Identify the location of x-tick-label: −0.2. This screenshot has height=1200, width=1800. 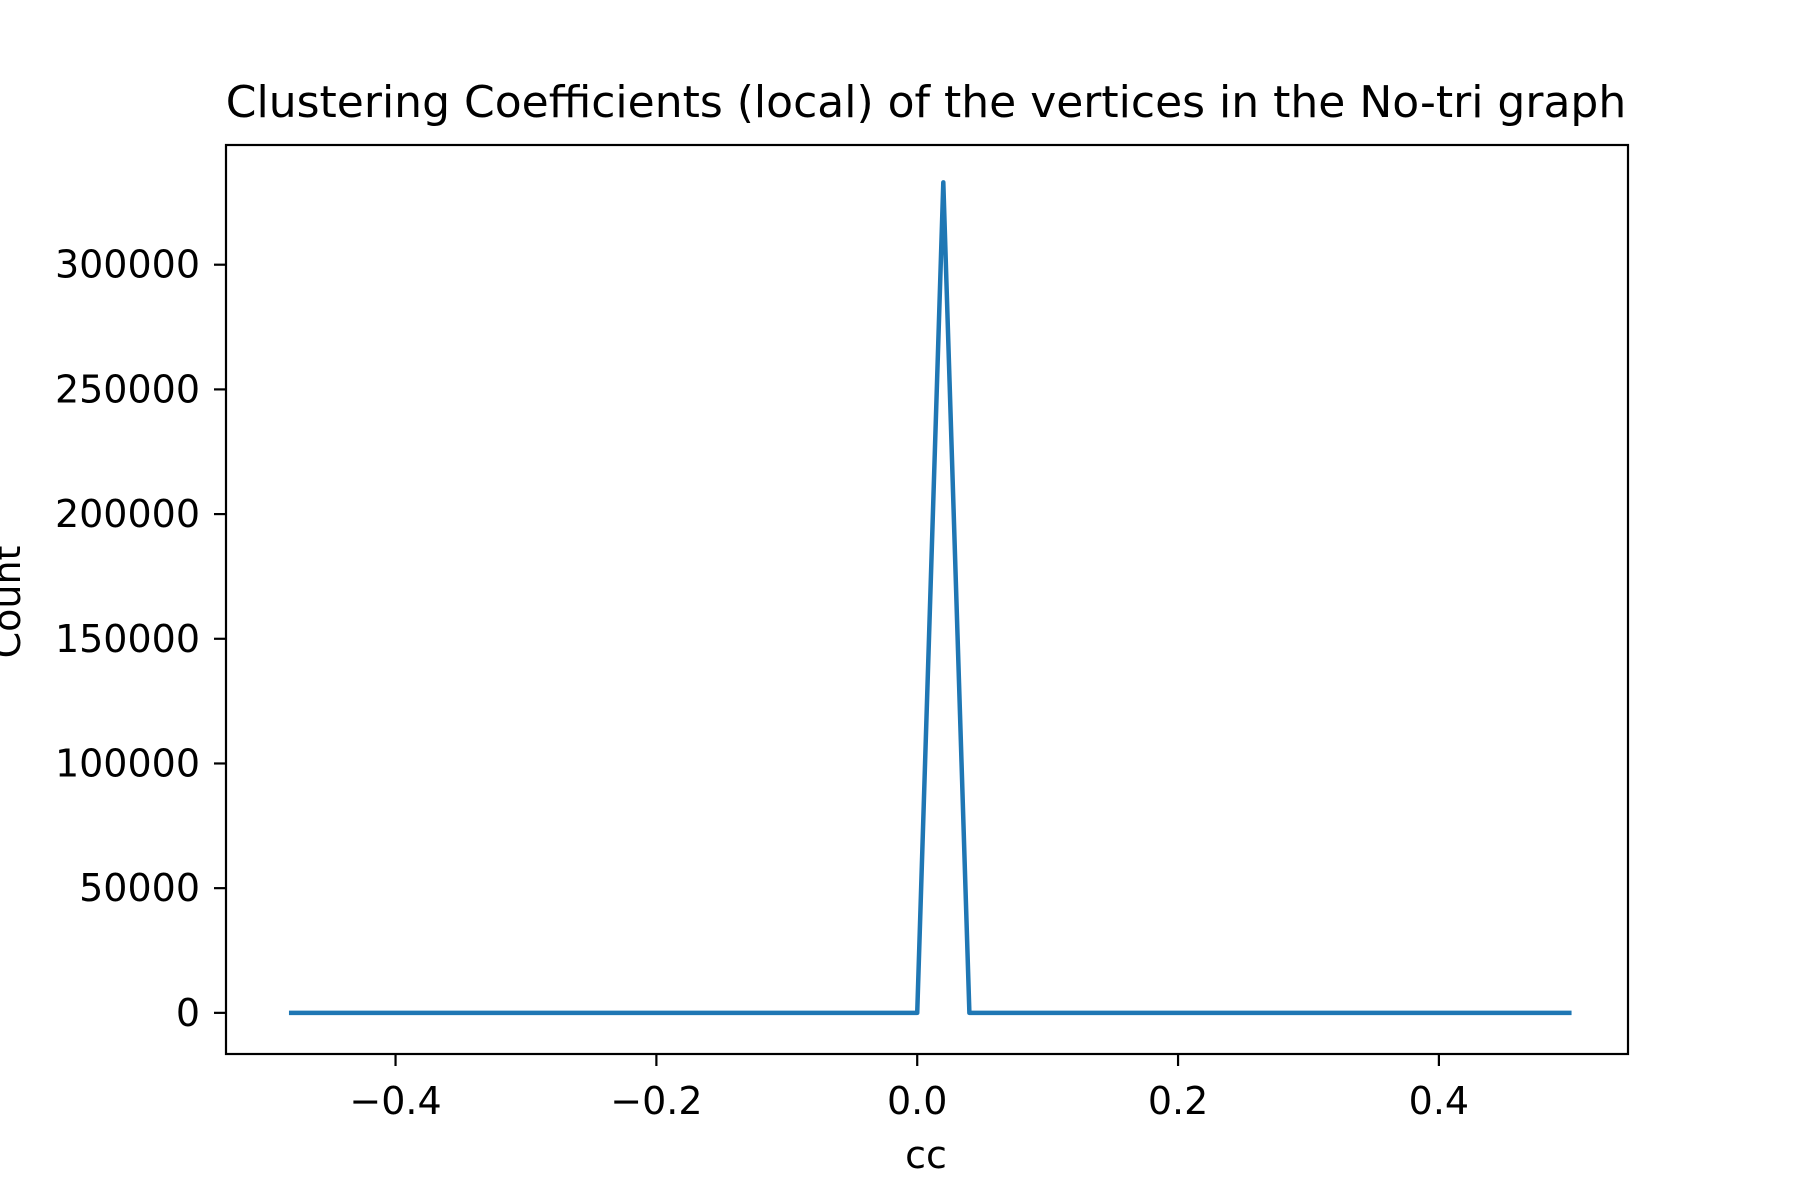
(656, 1101).